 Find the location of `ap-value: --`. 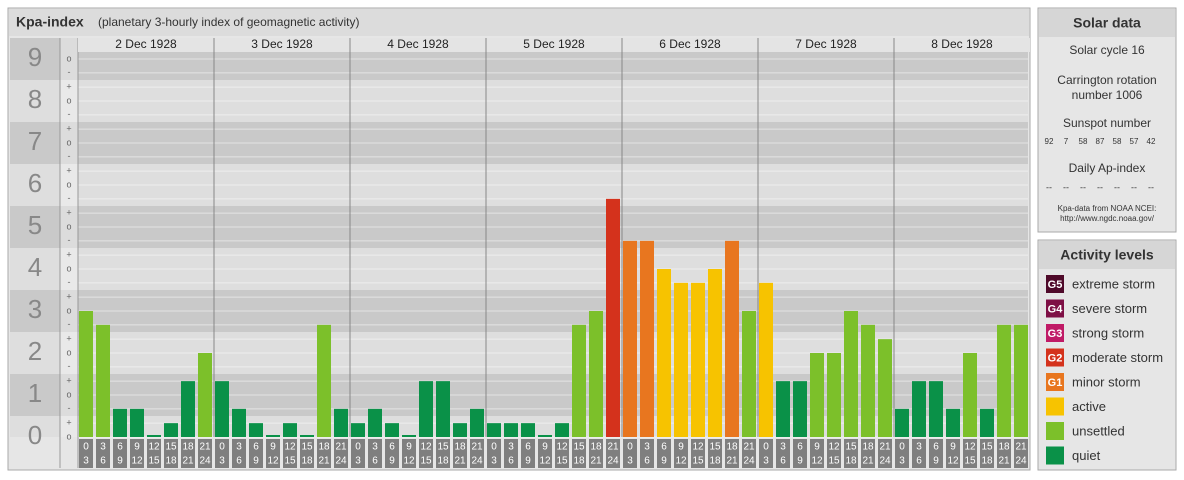

ap-value: -- is located at coordinates (1151, 187).